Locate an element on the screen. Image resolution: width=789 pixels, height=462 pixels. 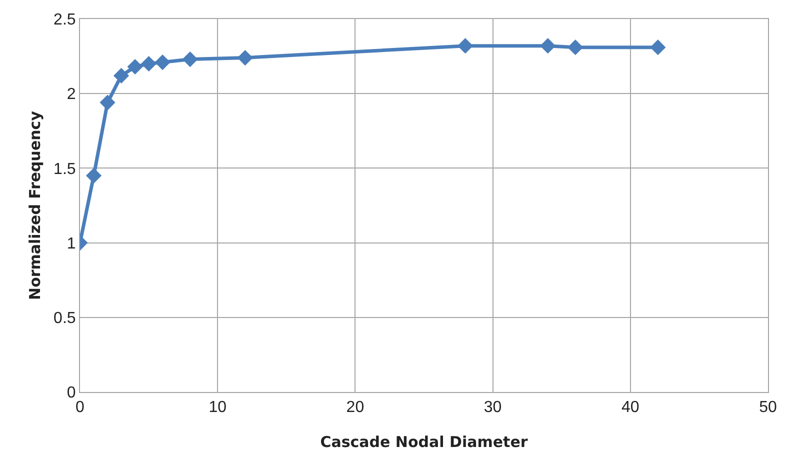
y-tick-label: 1.5 is located at coordinates (65, 169).